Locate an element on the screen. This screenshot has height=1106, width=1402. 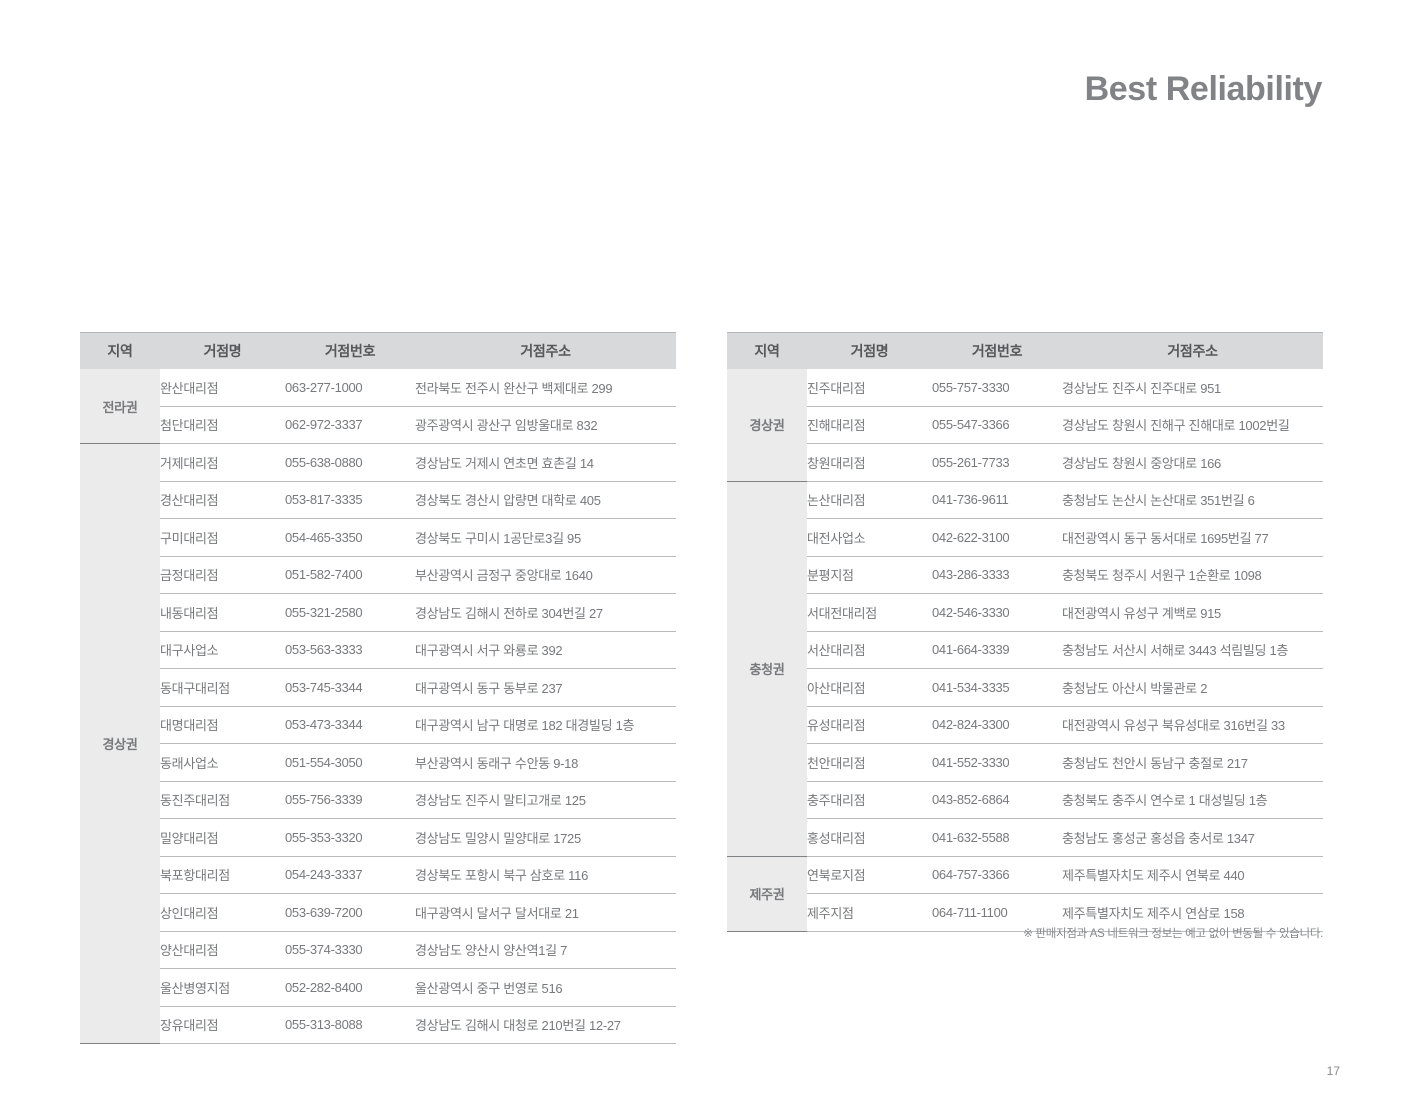
branch-phone: 053-563-3333 is located at coordinates (350, 650).